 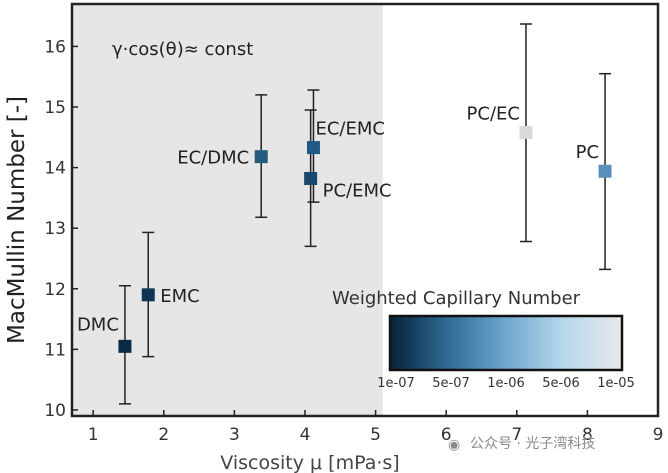 I want to click on point-label: DMC, so click(x=98, y=324).